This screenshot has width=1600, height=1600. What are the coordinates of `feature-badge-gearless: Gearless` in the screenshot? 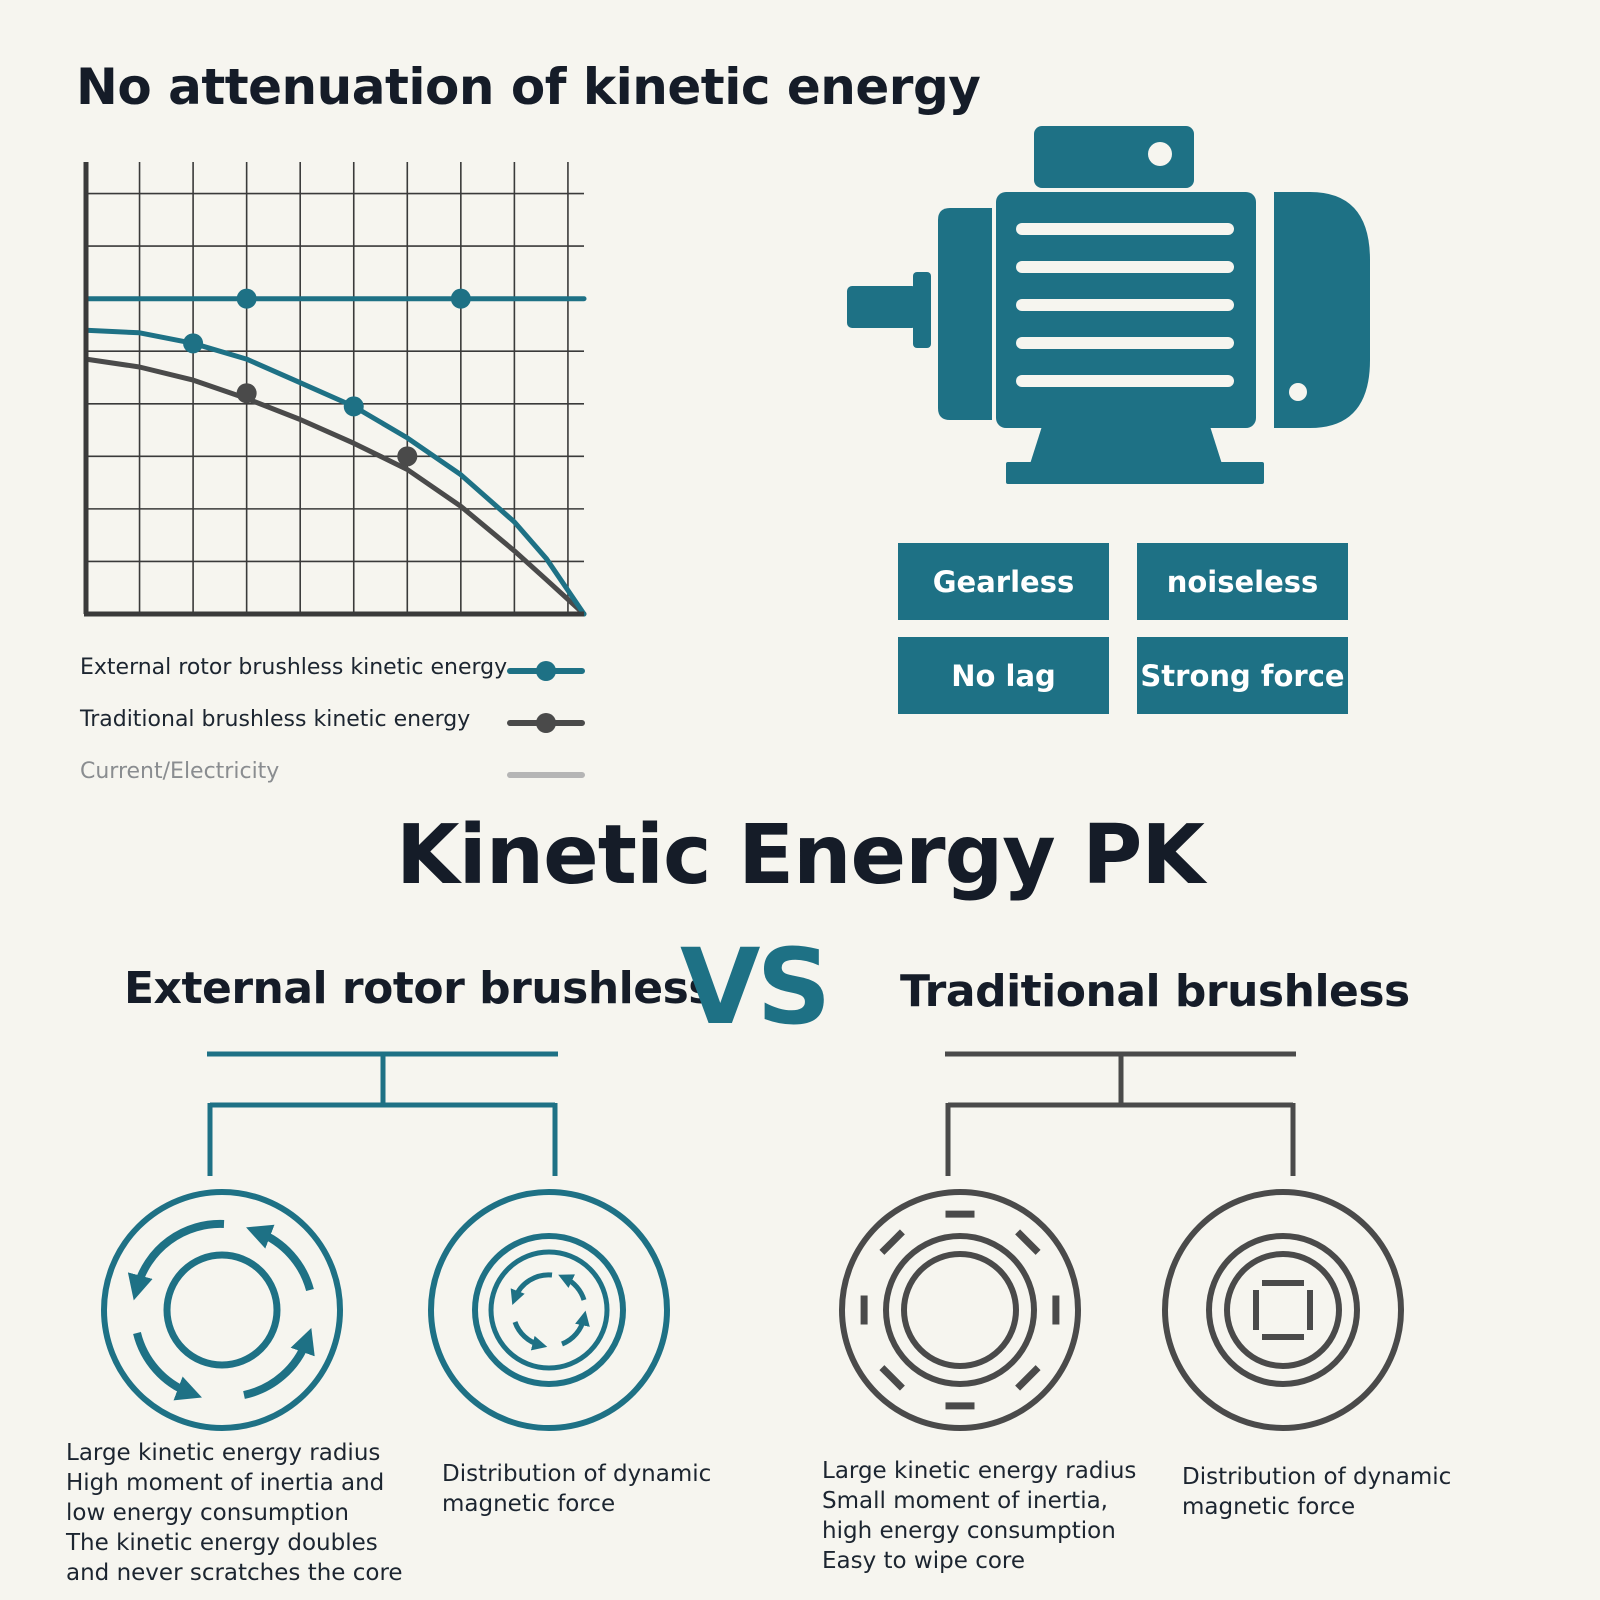 It's located at (1003, 581).